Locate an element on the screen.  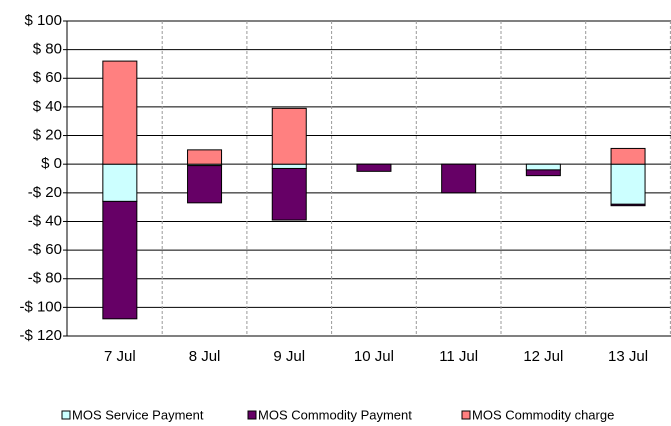
y-tick-label: $ 40 is located at coordinates (47, 106).